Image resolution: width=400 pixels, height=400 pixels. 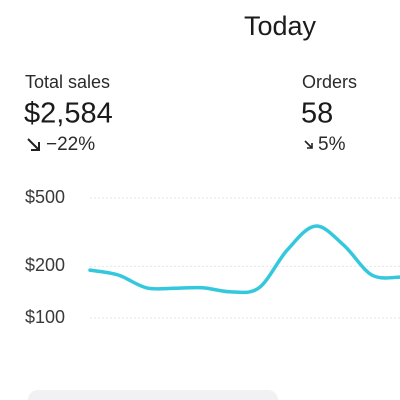 I want to click on y-tick-label: $200, so click(x=45, y=265).